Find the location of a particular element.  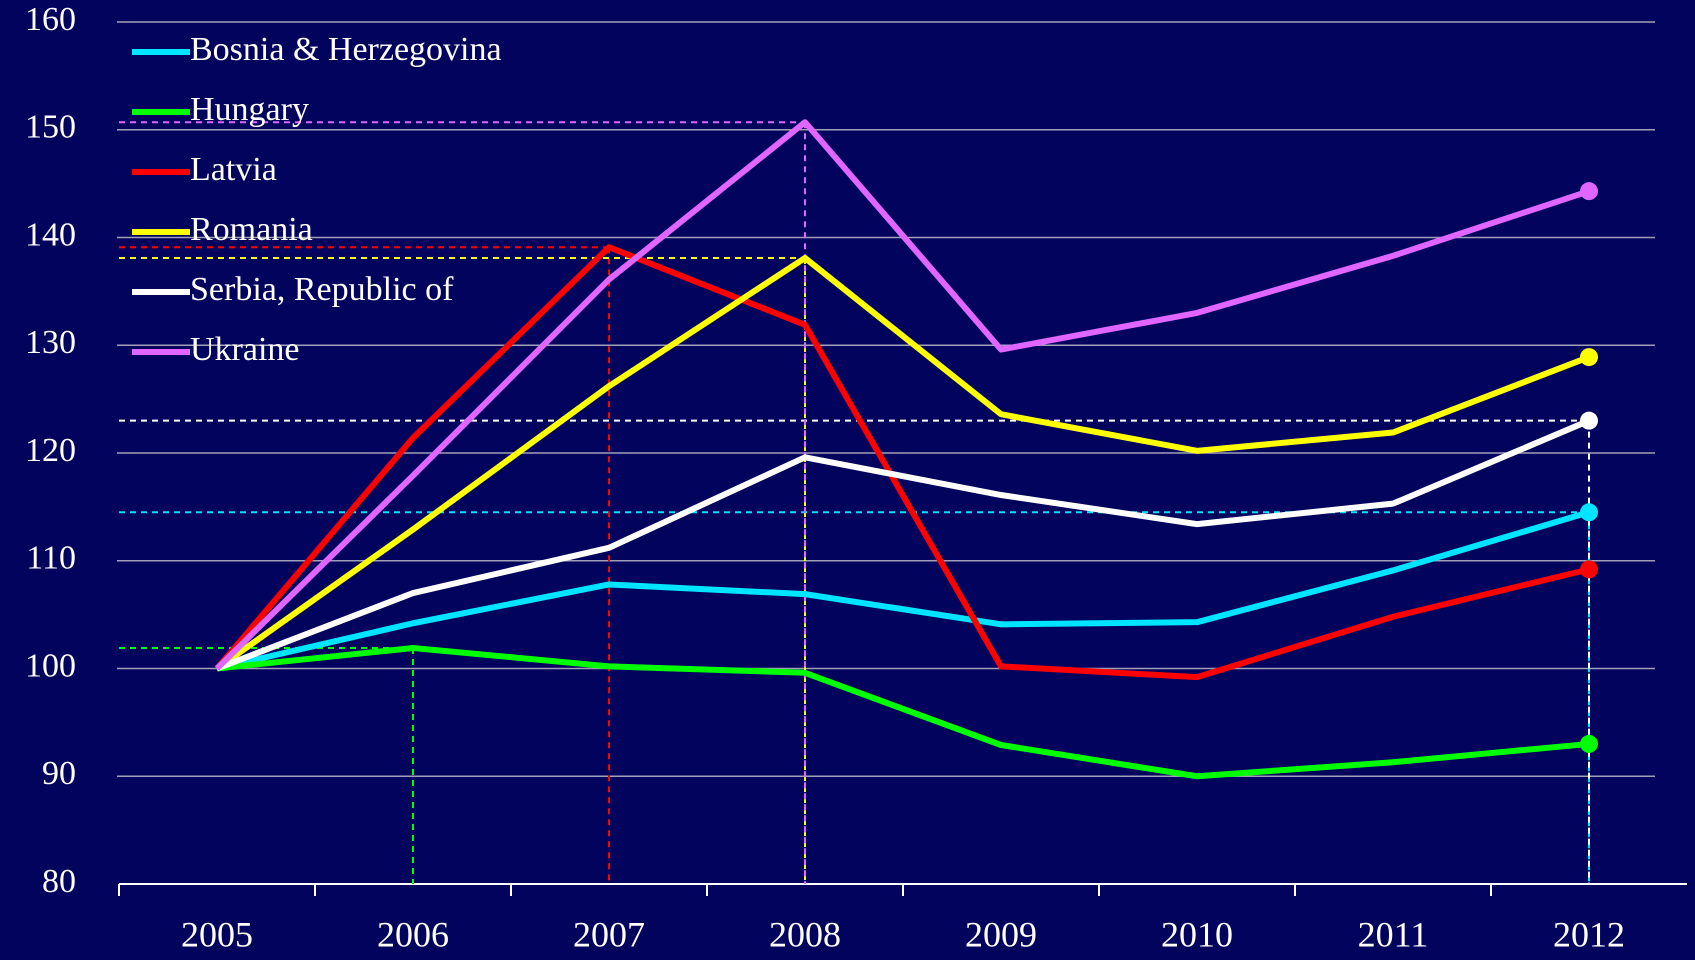

y-tick-label: 110 is located at coordinates (51, 558).